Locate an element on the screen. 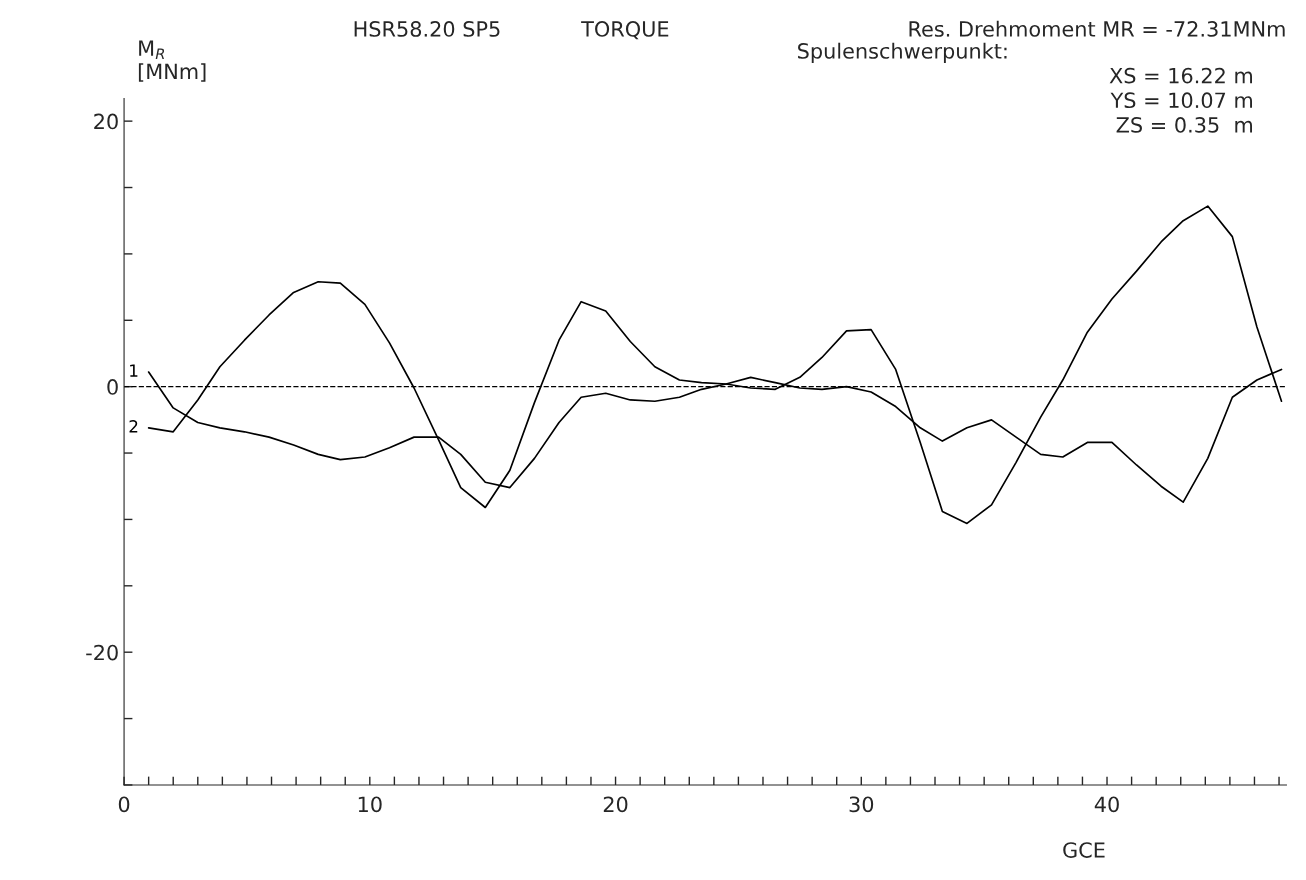 The width and height of the screenshot is (1306, 880). y-tick-label: 0 is located at coordinates (112, 387).